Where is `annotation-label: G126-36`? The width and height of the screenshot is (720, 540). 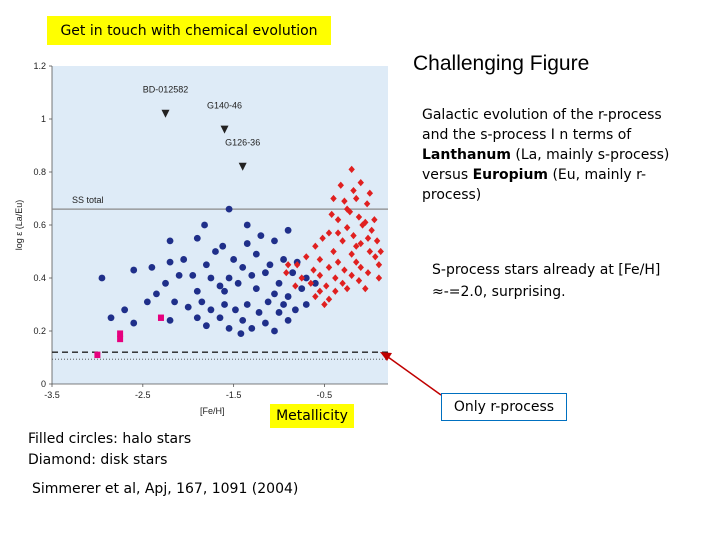 annotation-label: G126-36 is located at coordinates (242, 143).